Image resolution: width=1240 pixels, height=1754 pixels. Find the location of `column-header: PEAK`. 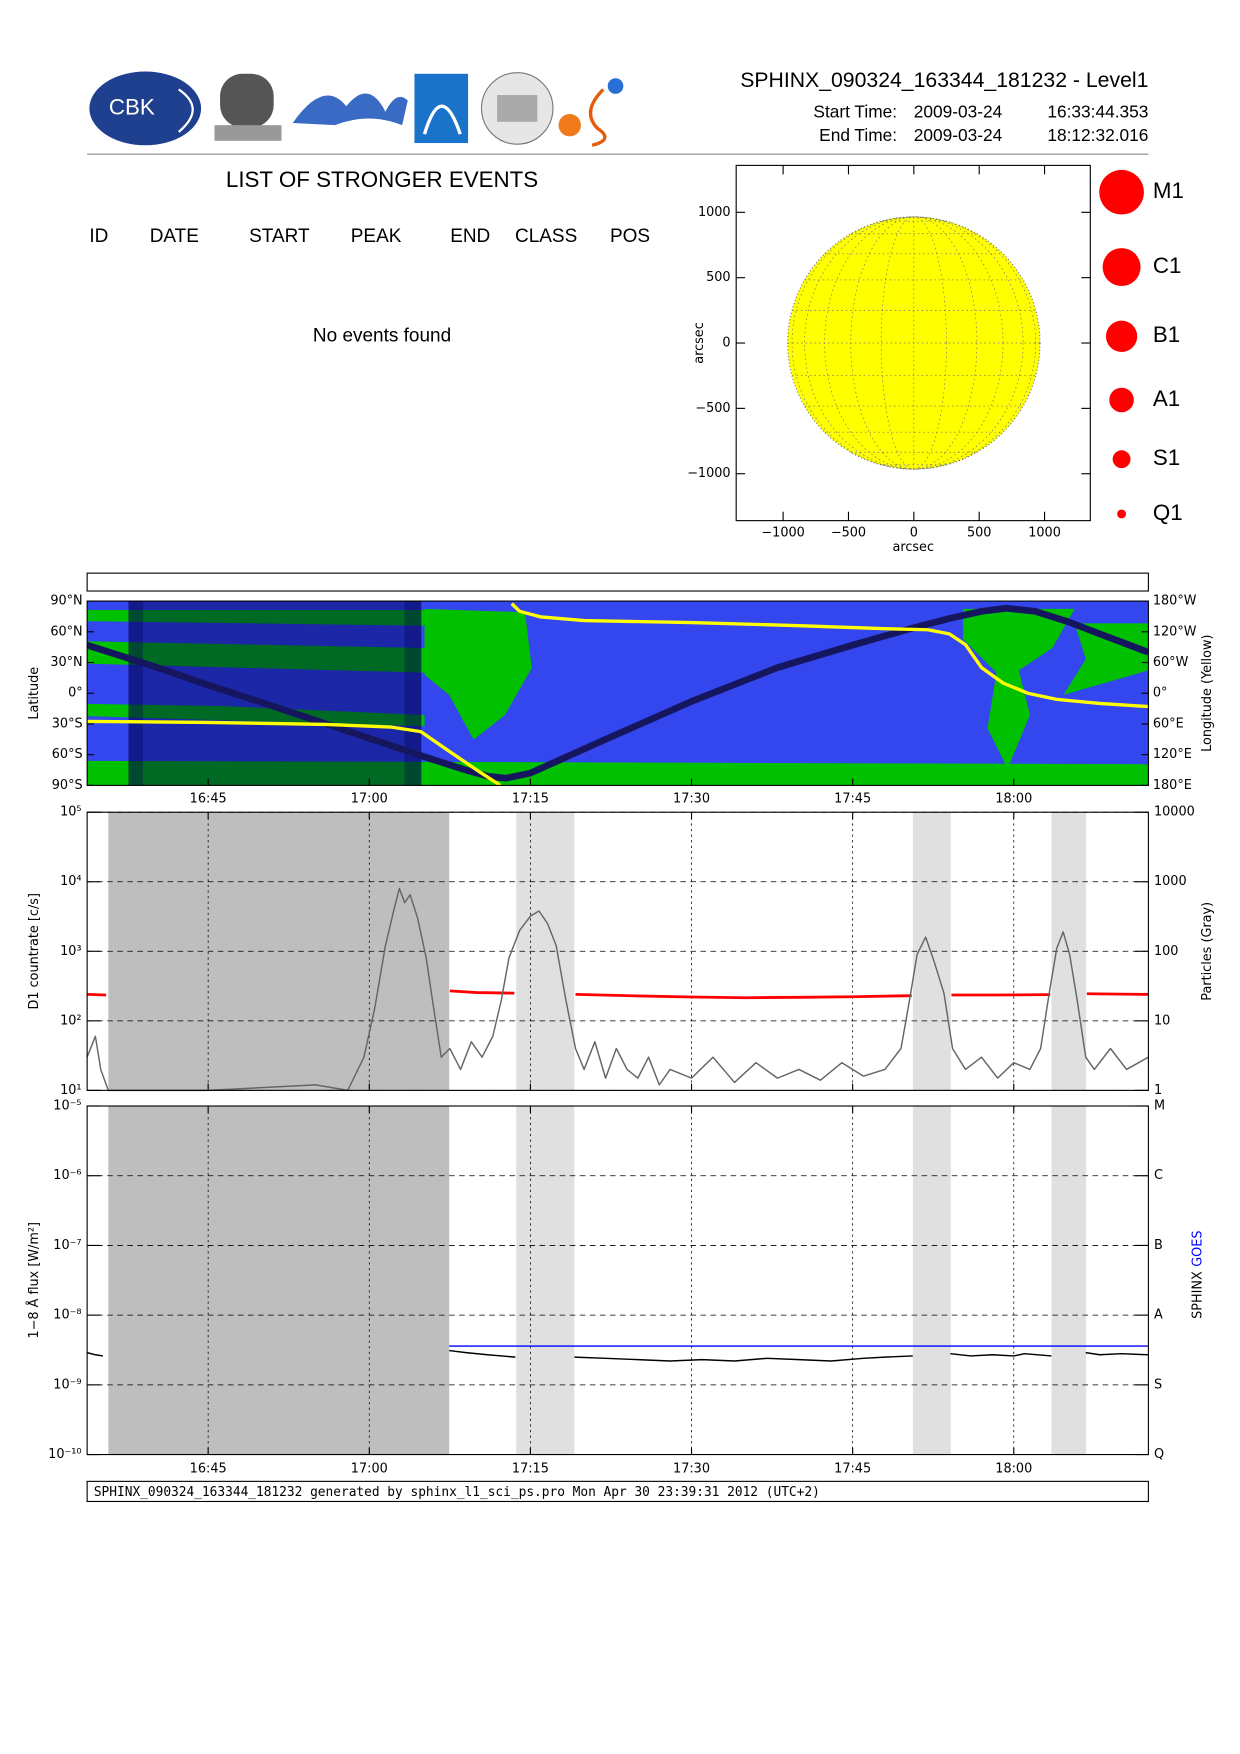

column-header: PEAK is located at coordinates (376, 236).